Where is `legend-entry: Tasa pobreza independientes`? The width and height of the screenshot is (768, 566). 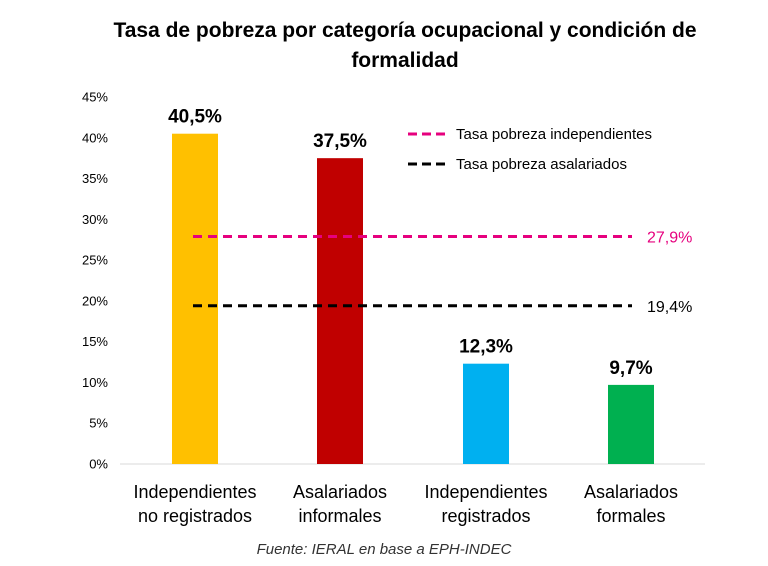
legend-entry: Tasa pobreza independientes is located at coordinates (554, 134).